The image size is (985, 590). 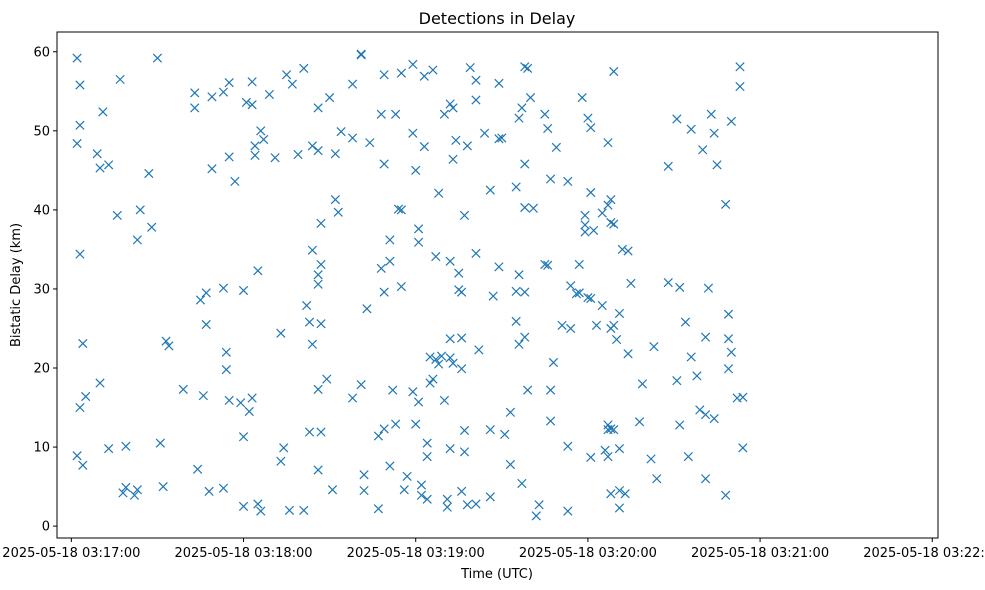 What do you see at coordinates (588, 553) in the screenshot?
I see `x-tick-label: 2025-05-18 03:20:00` at bounding box center [588, 553].